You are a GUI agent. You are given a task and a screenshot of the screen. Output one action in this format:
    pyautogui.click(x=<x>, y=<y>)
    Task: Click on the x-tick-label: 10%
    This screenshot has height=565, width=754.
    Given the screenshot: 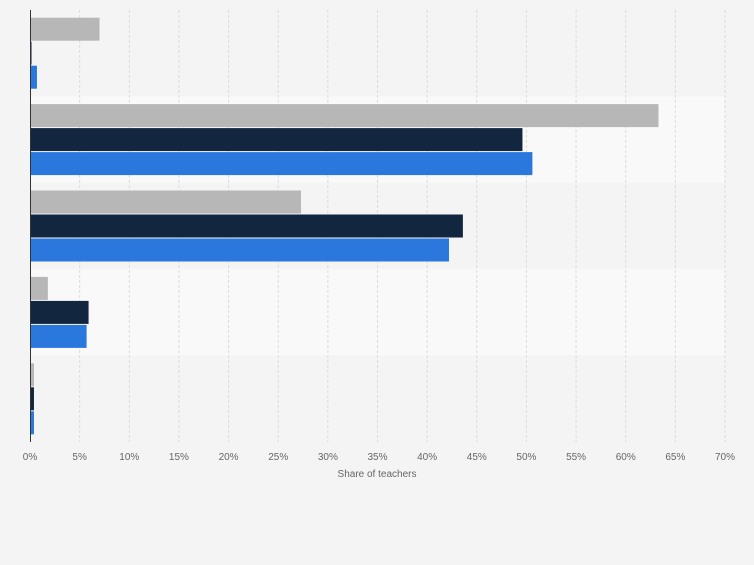 What is the action you would take?
    pyautogui.click(x=129, y=457)
    